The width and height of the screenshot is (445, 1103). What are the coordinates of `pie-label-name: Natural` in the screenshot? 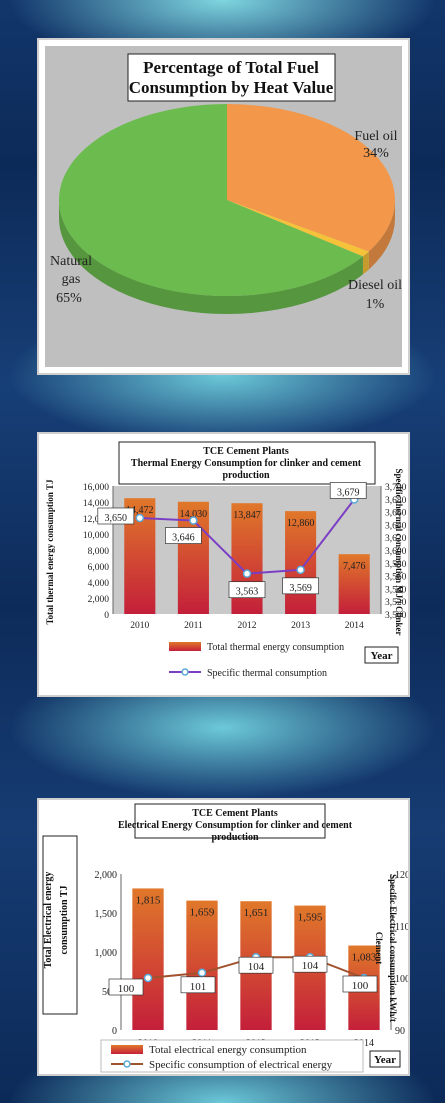 It's located at (71, 261).